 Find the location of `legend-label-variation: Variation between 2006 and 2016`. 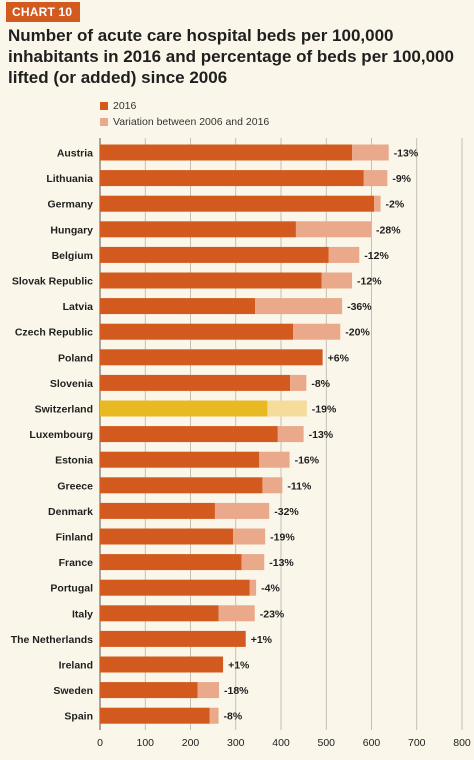

legend-label-variation: Variation between 2006 and 2016 is located at coordinates (191, 122).